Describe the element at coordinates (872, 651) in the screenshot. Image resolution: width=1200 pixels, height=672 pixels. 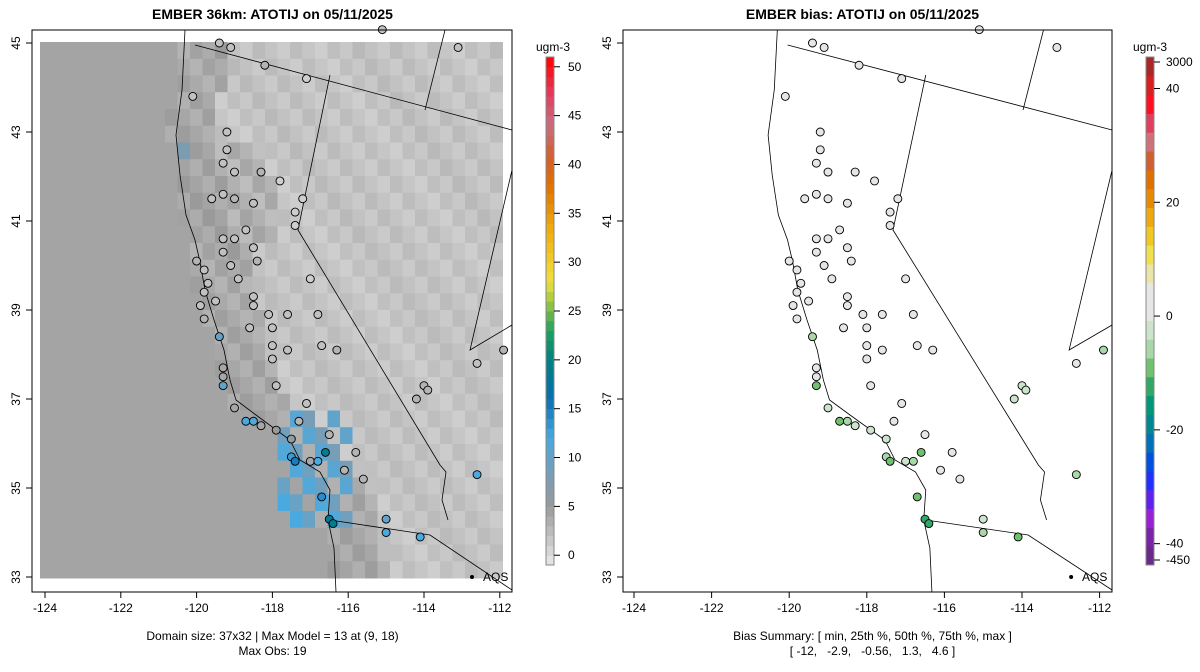
I see `right-footer-bias-values: [ -12, -2.9, -0.56, 1.3, 4.6 ]` at that location.